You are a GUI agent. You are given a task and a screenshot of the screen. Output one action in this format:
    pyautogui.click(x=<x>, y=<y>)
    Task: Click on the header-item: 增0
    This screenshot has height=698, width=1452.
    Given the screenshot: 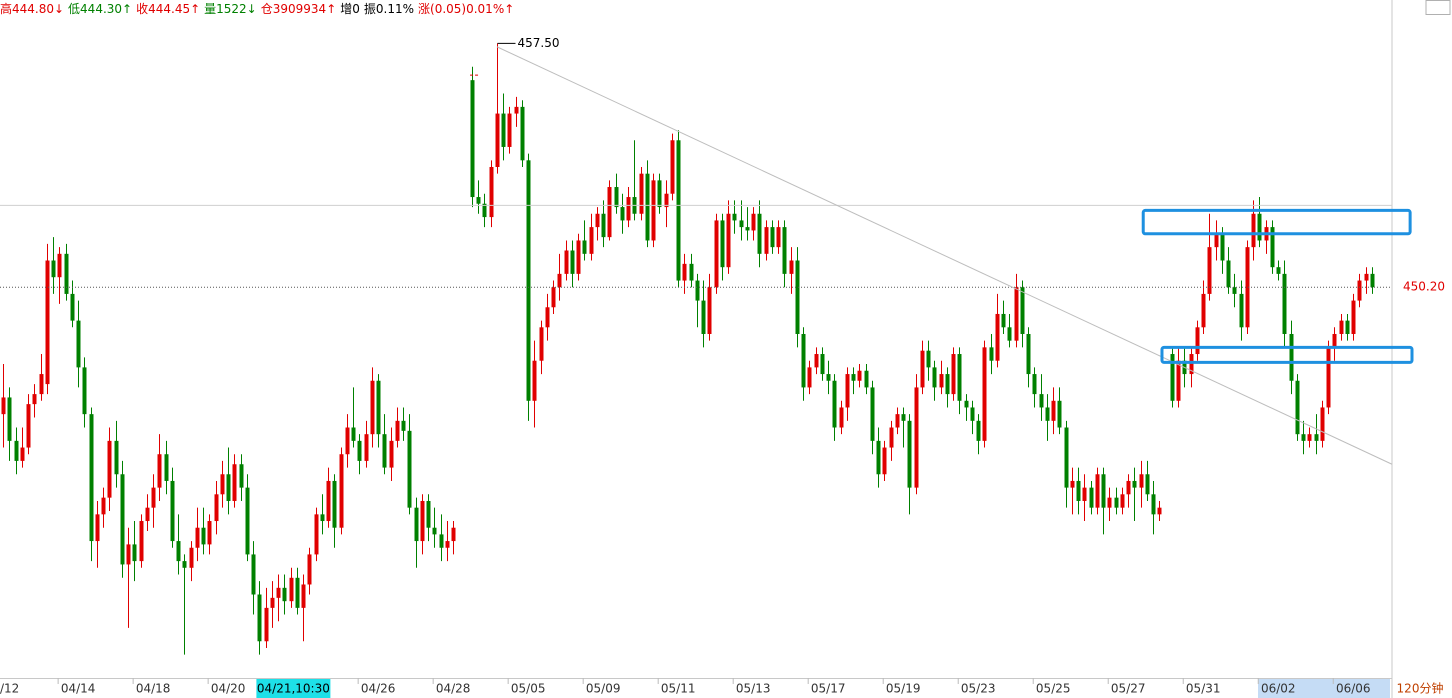 What is the action you would take?
    pyautogui.click(x=350, y=9)
    